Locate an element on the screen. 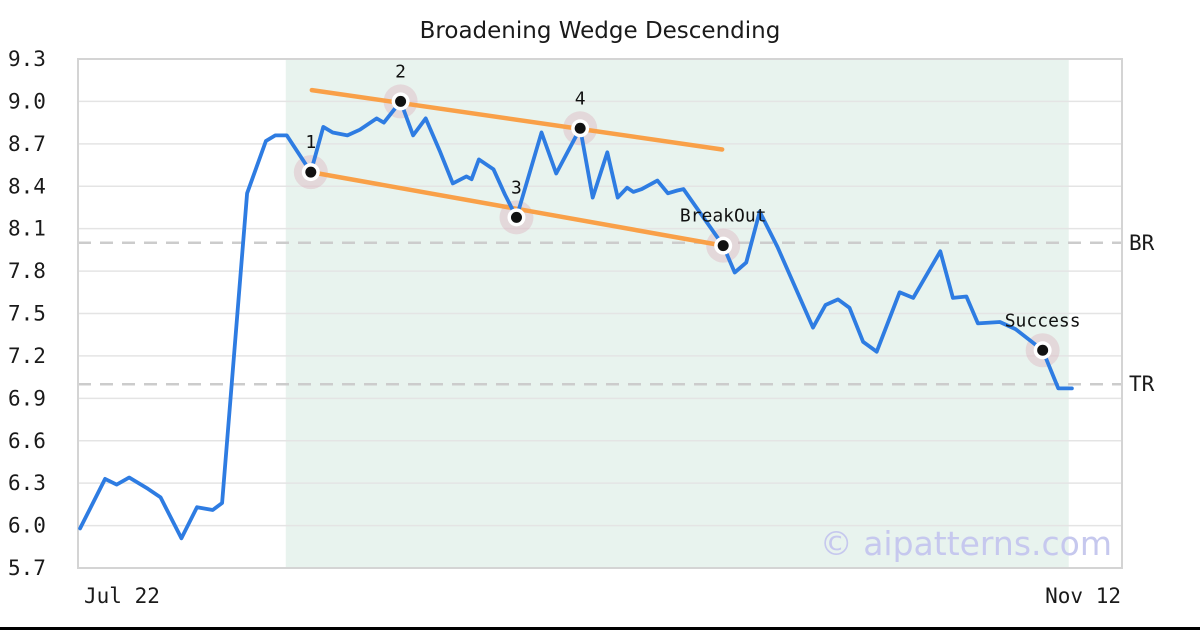 The image size is (1200, 630). y-tick-label: 6.6 is located at coordinates (27, 441).